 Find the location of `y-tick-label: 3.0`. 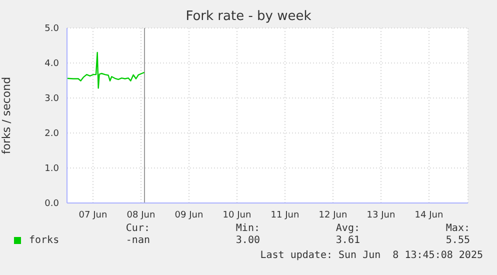

y-tick-label: 3.0 is located at coordinates (52, 99).